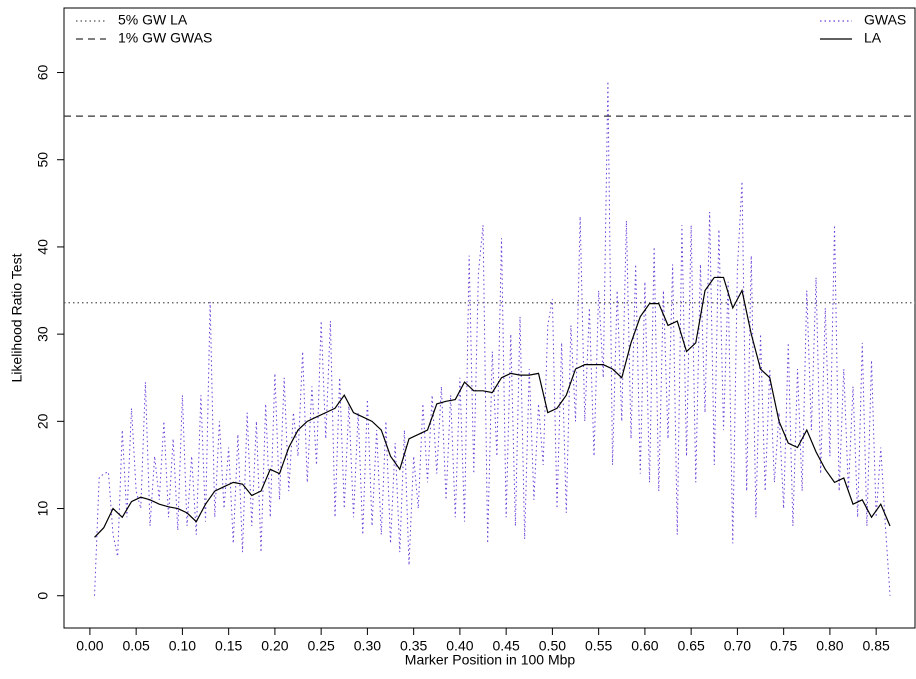 The width and height of the screenshot is (916, 679). What do you see at coordinates (829, 646) in the screenshot?
I see `x-tick-label: 0.80` at bounding box center [829, 646].